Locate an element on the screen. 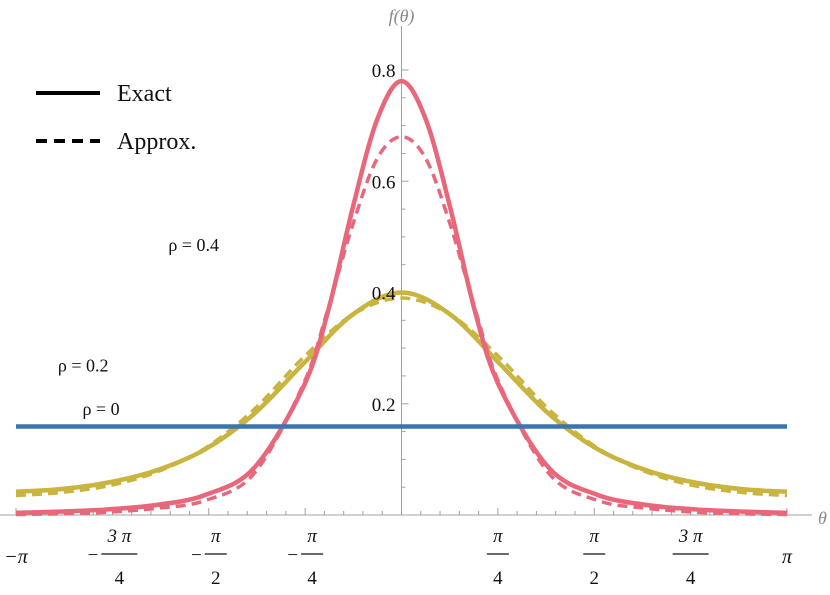 The width and height of the screenshot is (830, 595). series-annotation: ρ = 0.2 is located at coordinates (83, 365).